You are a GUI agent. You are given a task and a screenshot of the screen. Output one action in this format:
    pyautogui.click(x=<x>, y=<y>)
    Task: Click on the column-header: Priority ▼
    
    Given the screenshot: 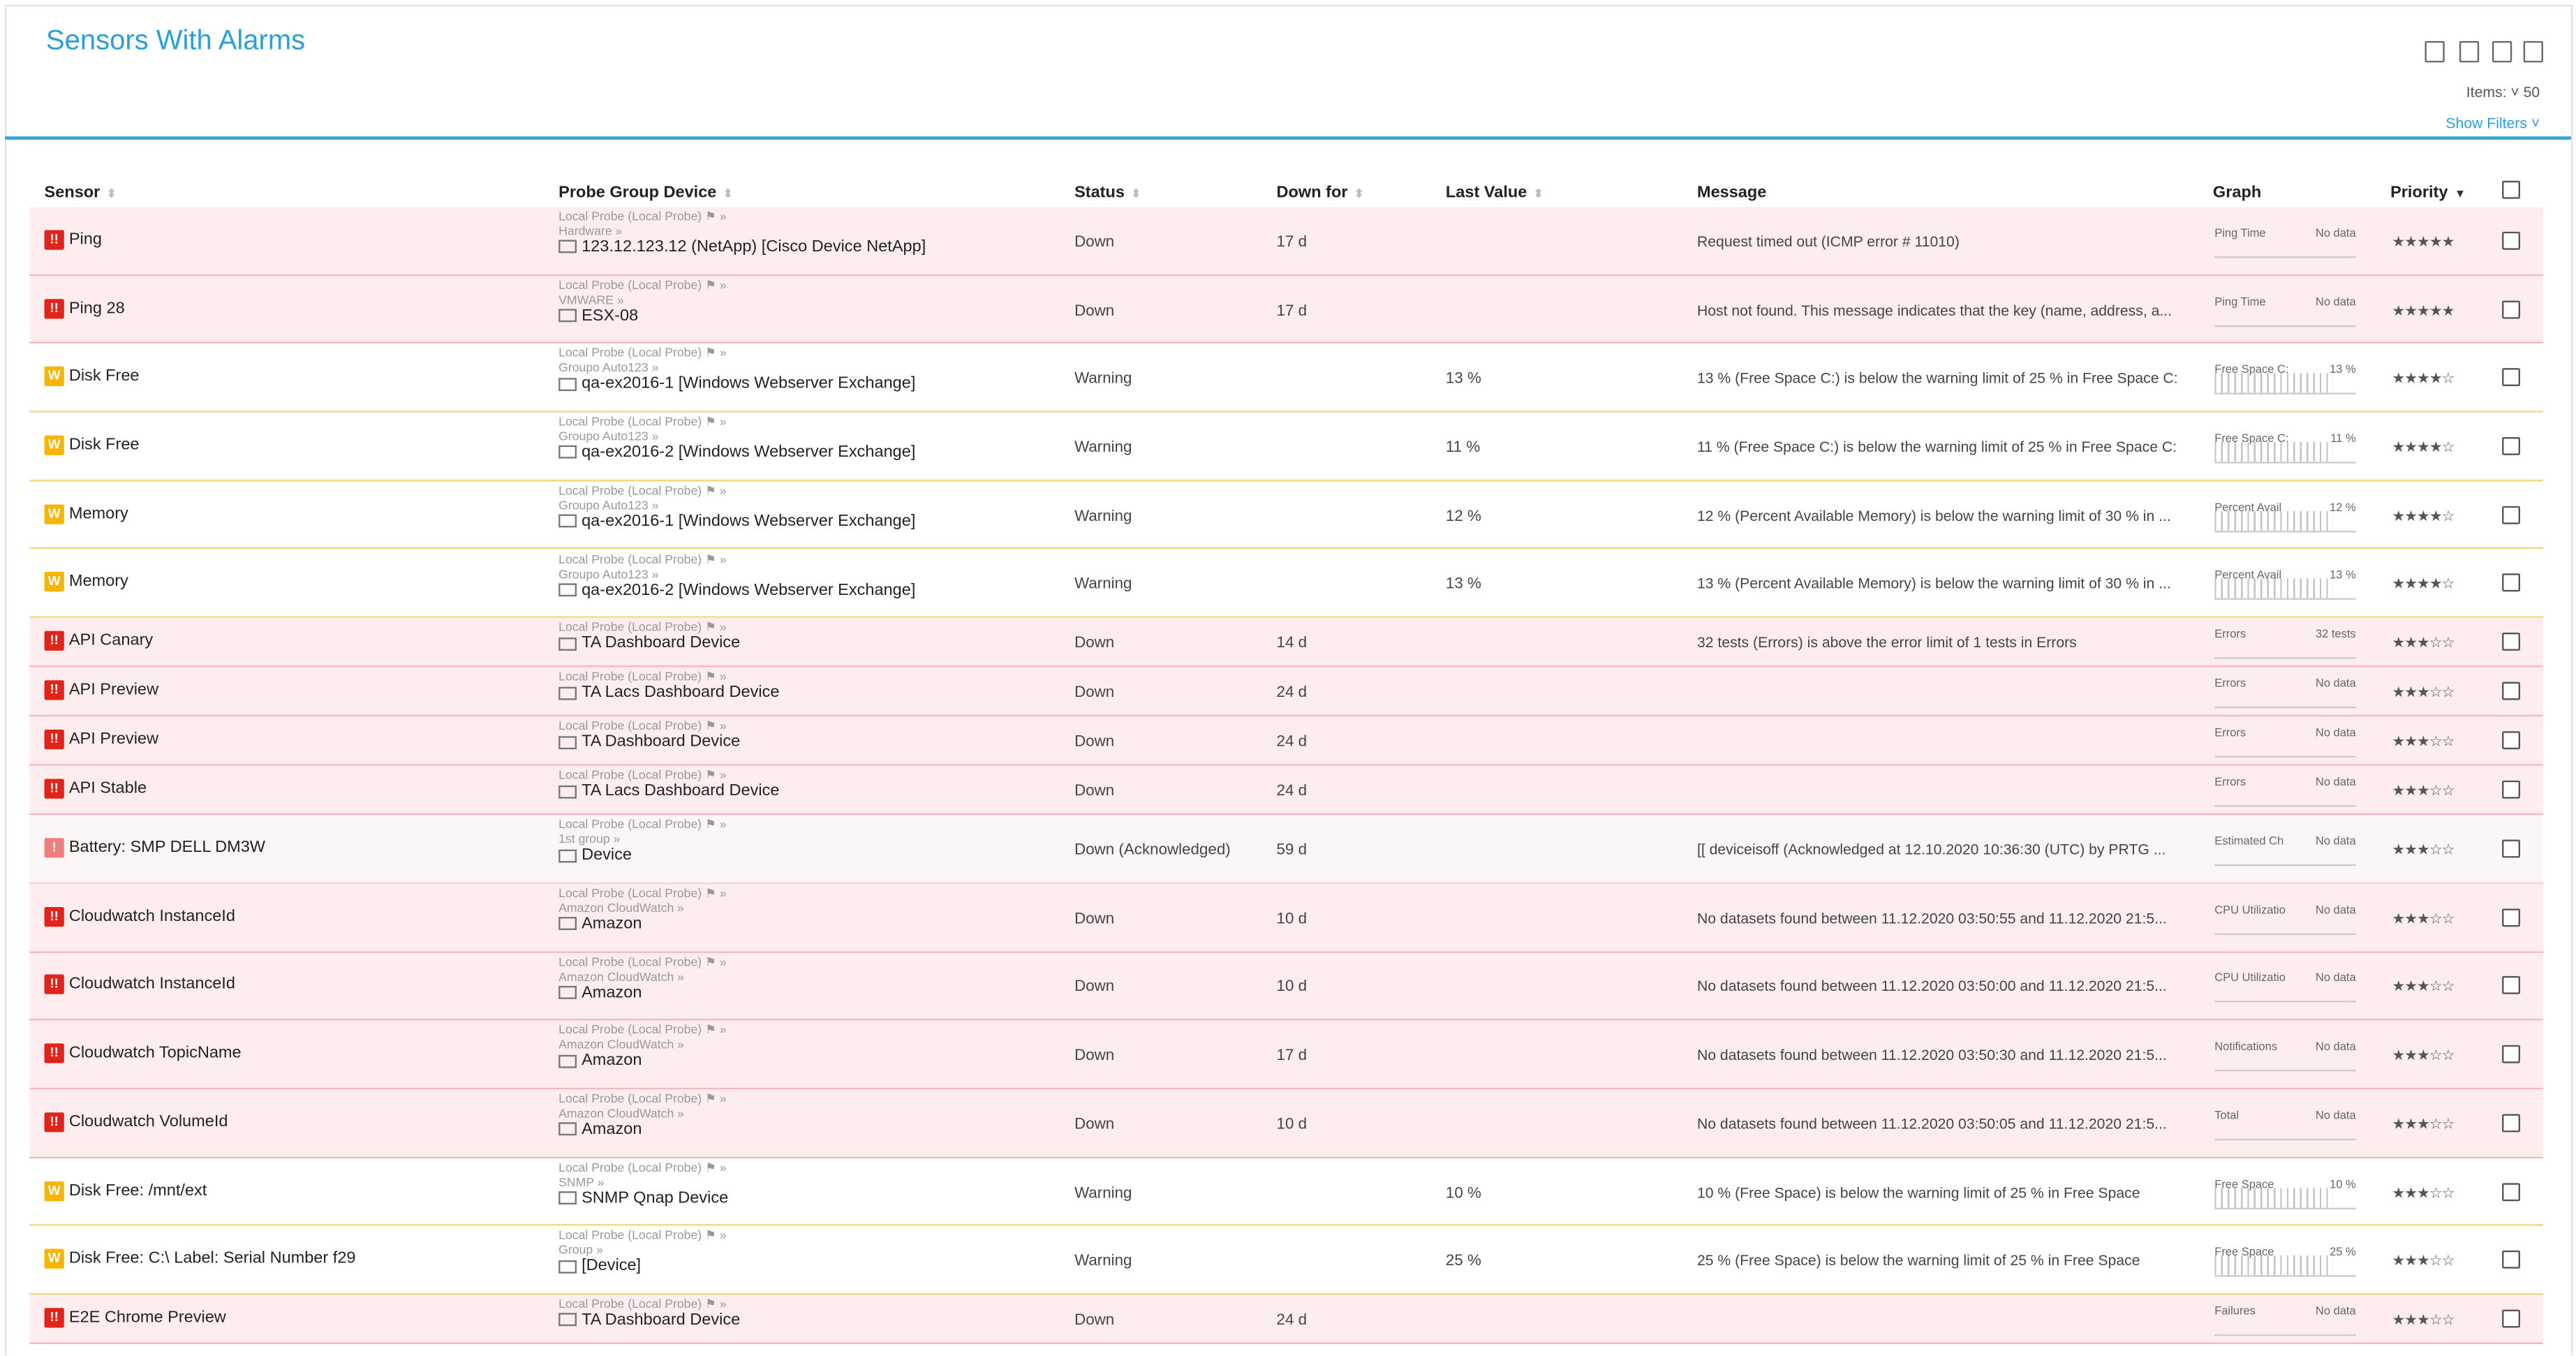 What is the action you would take?
    pyautogui.click(x=2428, y=193)
    